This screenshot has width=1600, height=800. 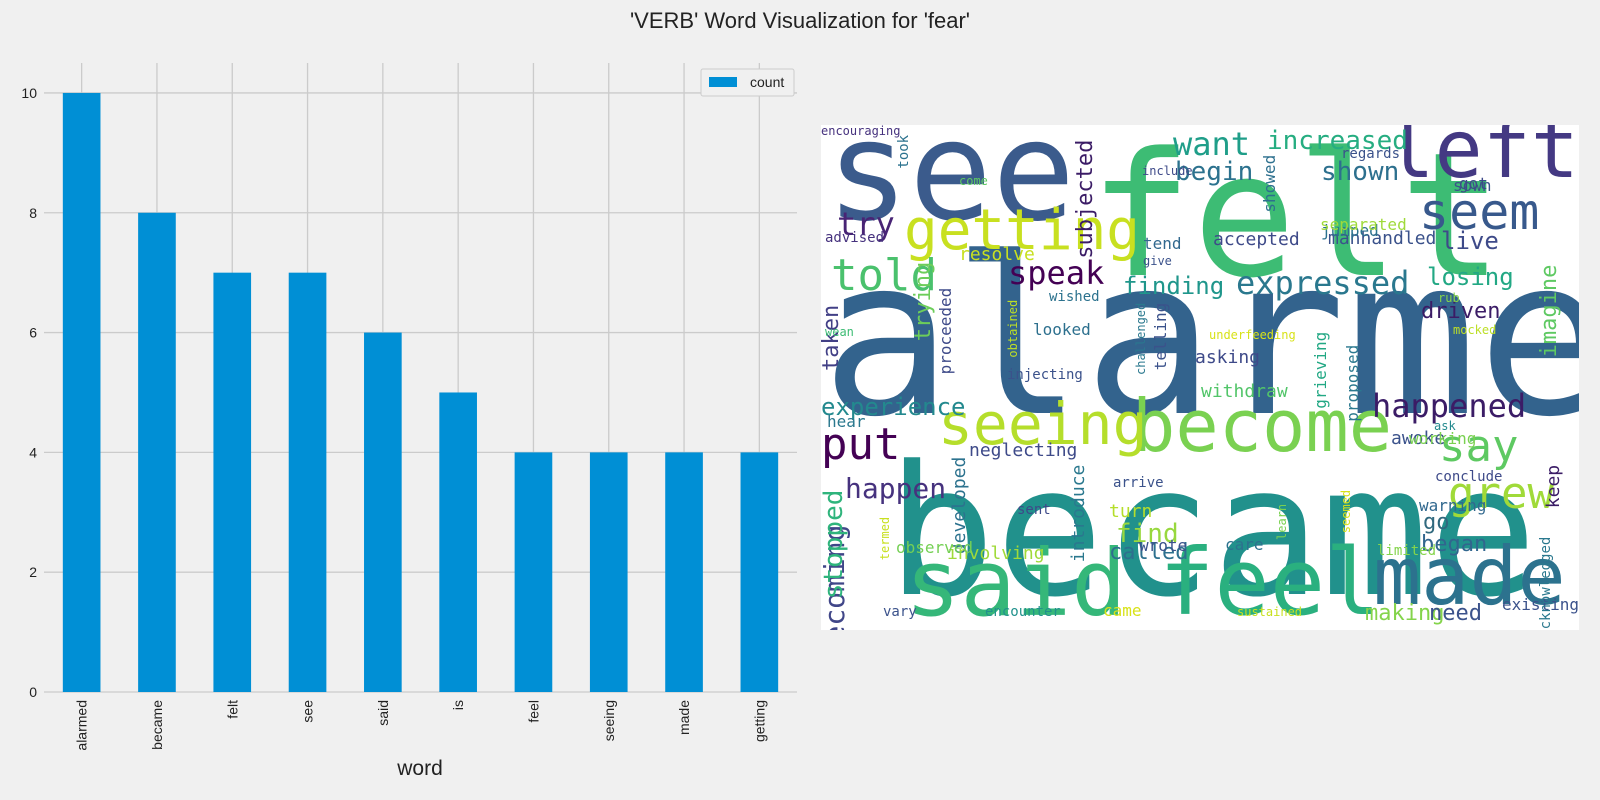 What do you see at coordinates (1445, 426) in the screenshot?
I see `wordcloud-word: ask` at bounding box center [1445, 426].